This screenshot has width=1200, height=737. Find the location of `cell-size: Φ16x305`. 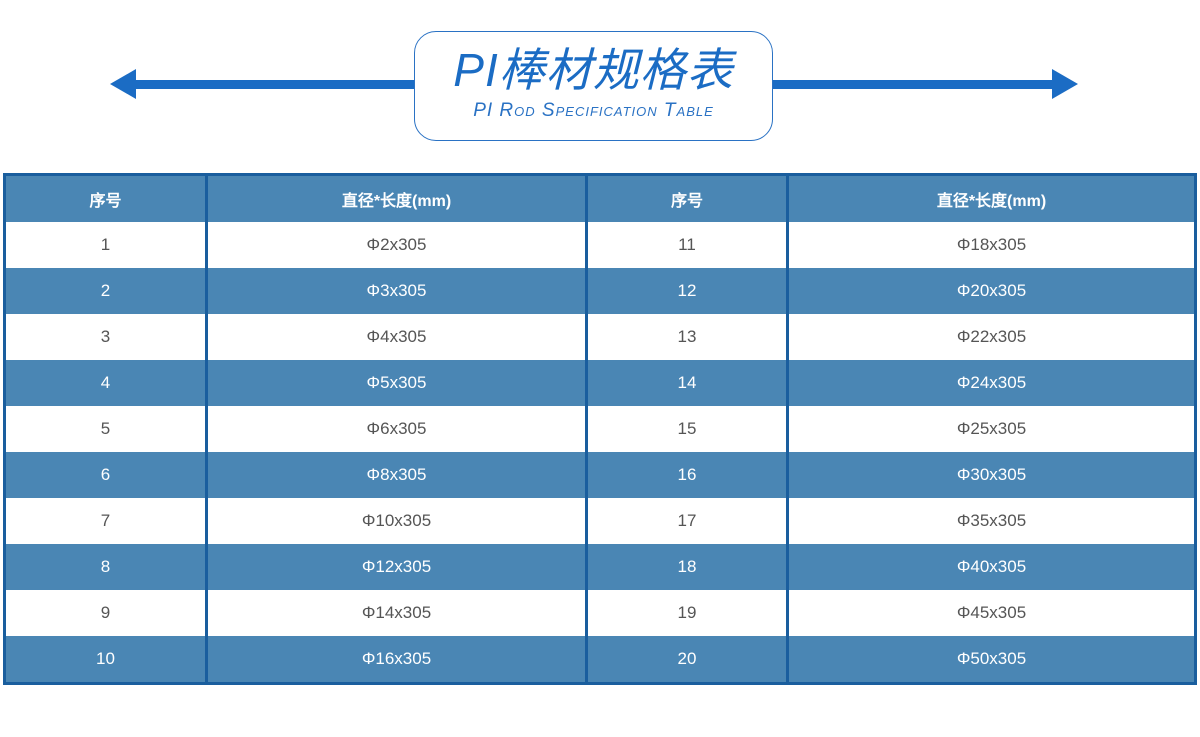

cell-size: Φ16x305 is located at coordinates (396, 660).